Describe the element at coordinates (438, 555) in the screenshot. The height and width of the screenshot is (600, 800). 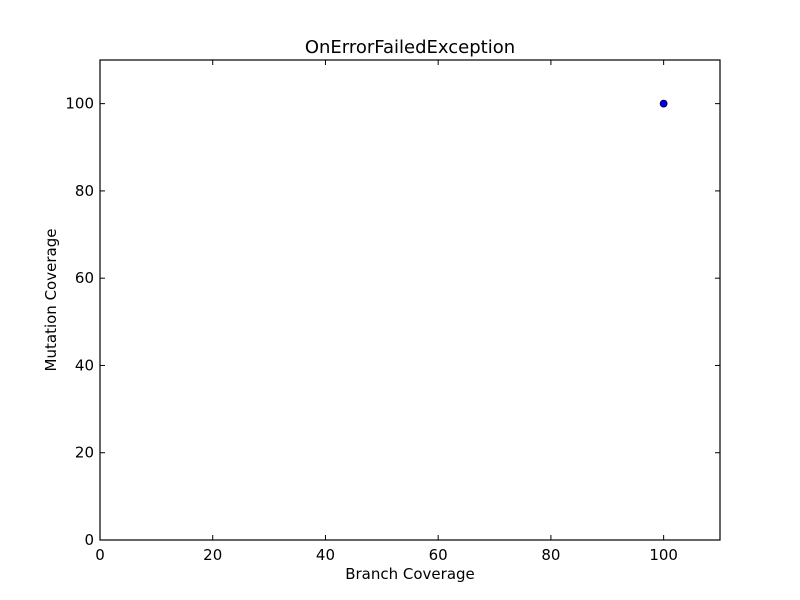
I see `x-tick-label: 60` at that location.